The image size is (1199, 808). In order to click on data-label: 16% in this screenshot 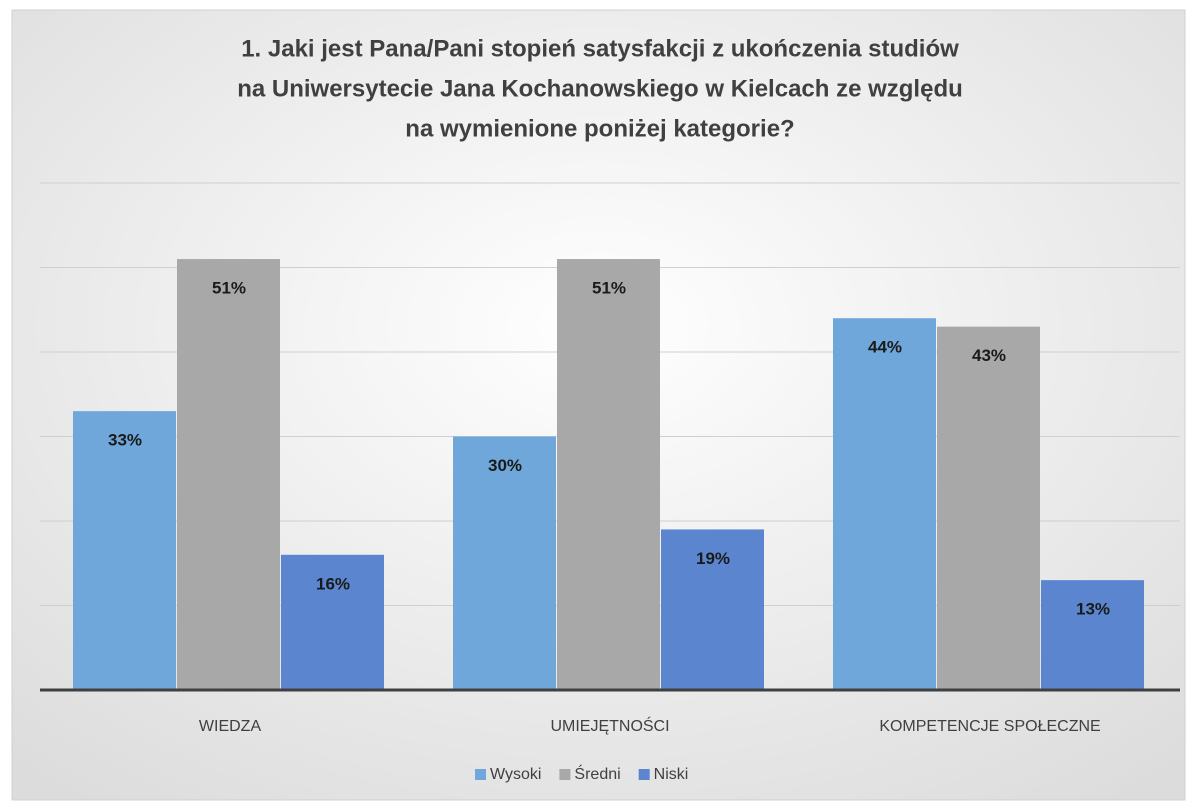, I will do `click(333, 583)`.